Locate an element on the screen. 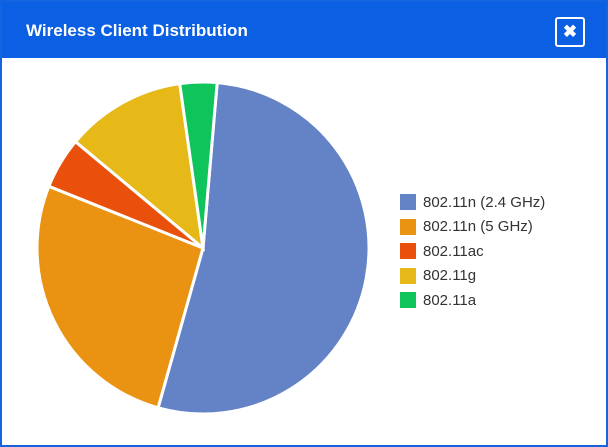 This screenshot has height=447, width=608. legend-item: 802.11n (5 GHz) is located at coordinates (472, 227).